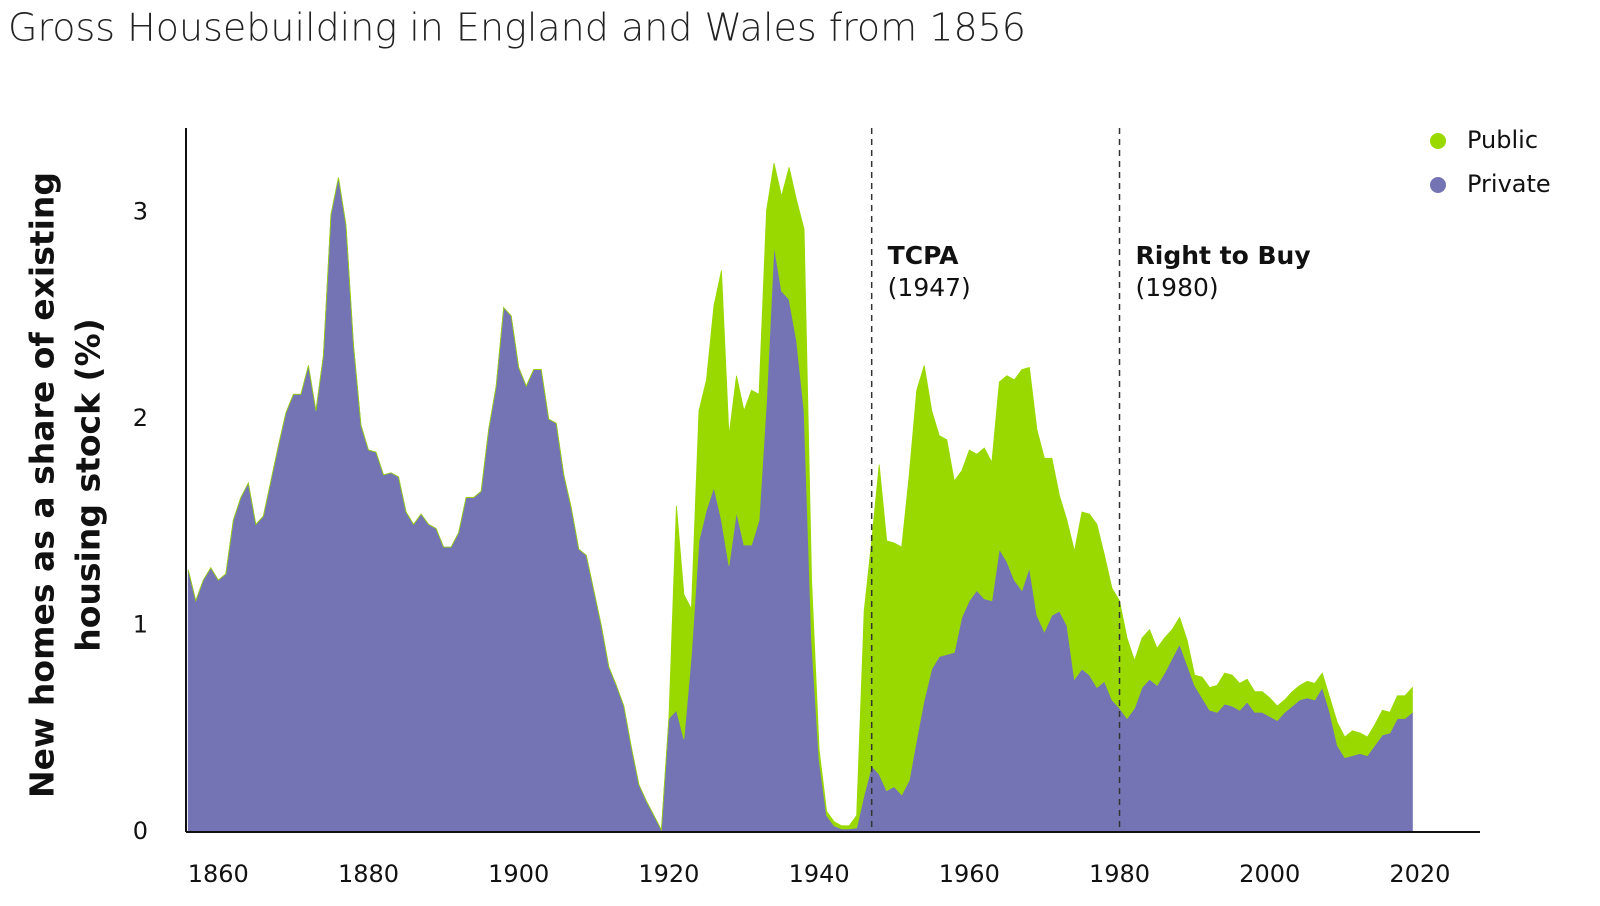 The image size is (1600, 906). Describe the element at coordinates (1119, 874) in the screenshot. I see `x-tick-label: 1980` at that location.